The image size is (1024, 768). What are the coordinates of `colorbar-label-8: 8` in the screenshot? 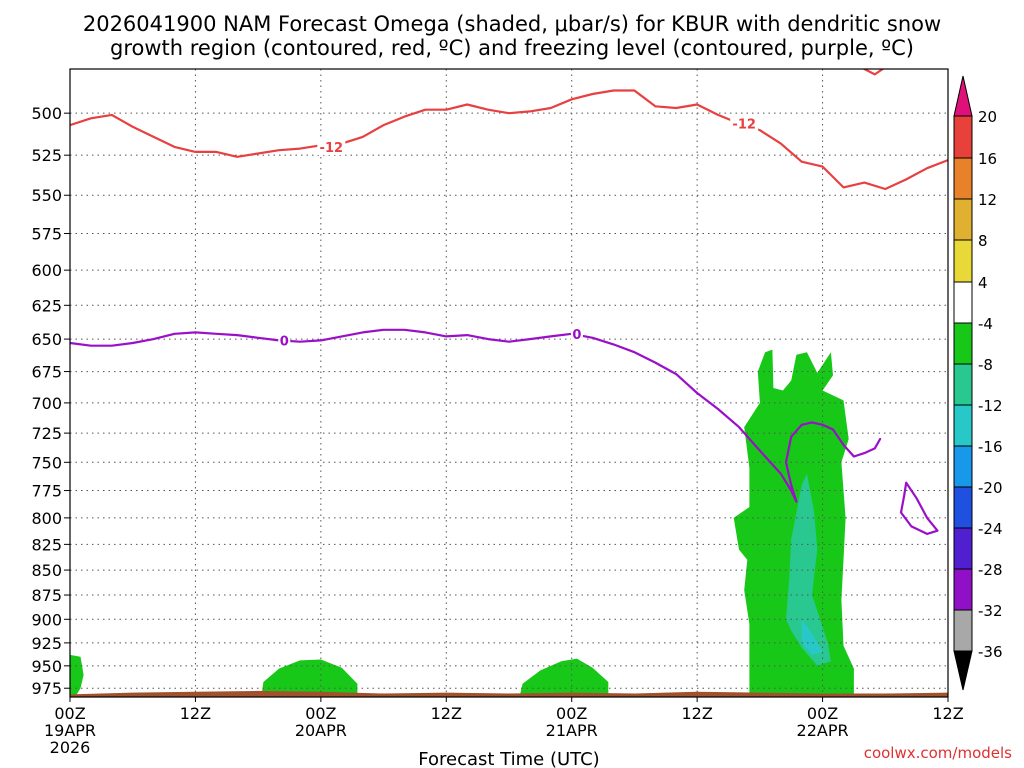 It's located at (983, 241).